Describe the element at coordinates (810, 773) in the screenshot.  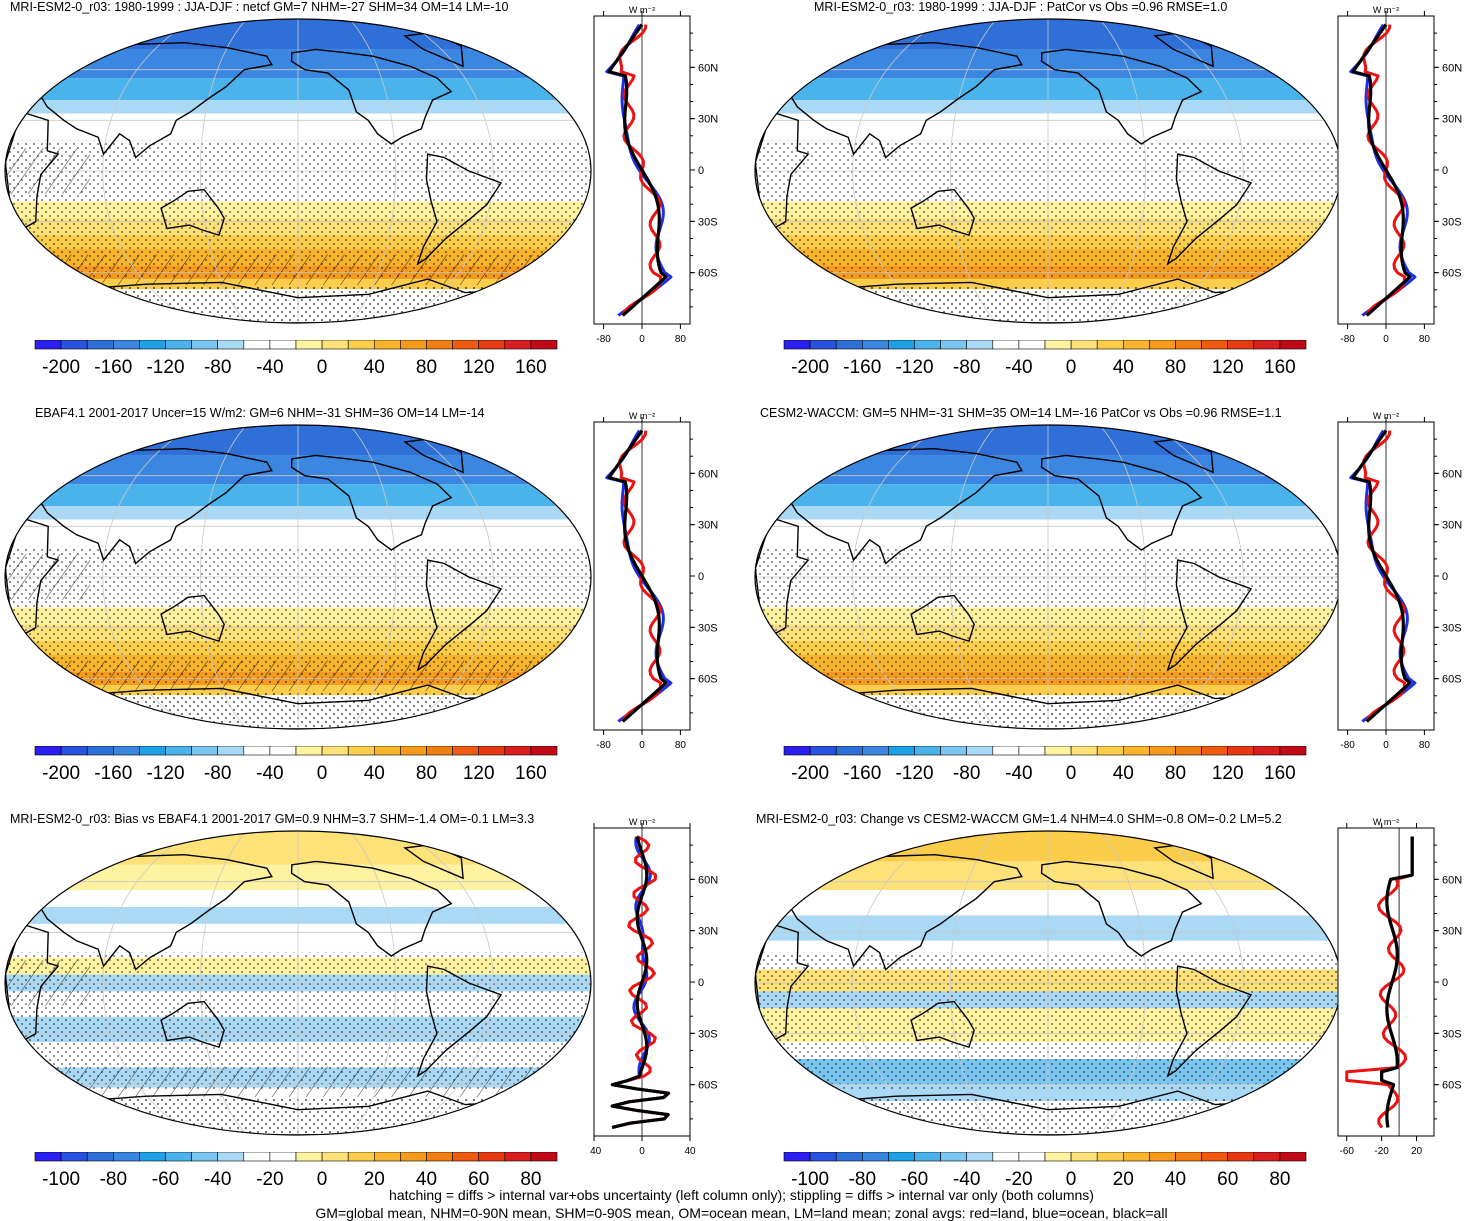
I see `colorbar-label: -200` at that location.